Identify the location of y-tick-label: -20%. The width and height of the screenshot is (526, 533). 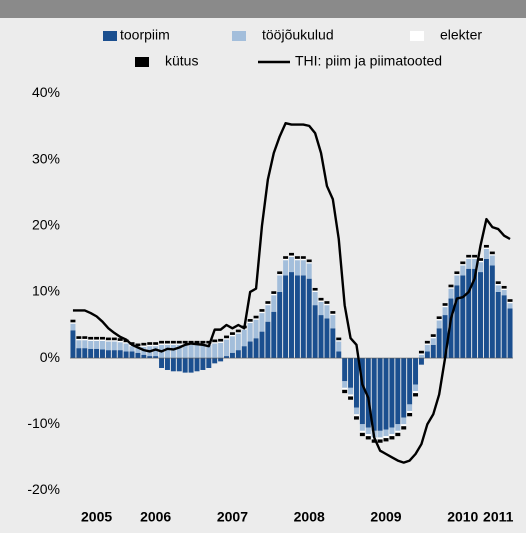
(43, 489).